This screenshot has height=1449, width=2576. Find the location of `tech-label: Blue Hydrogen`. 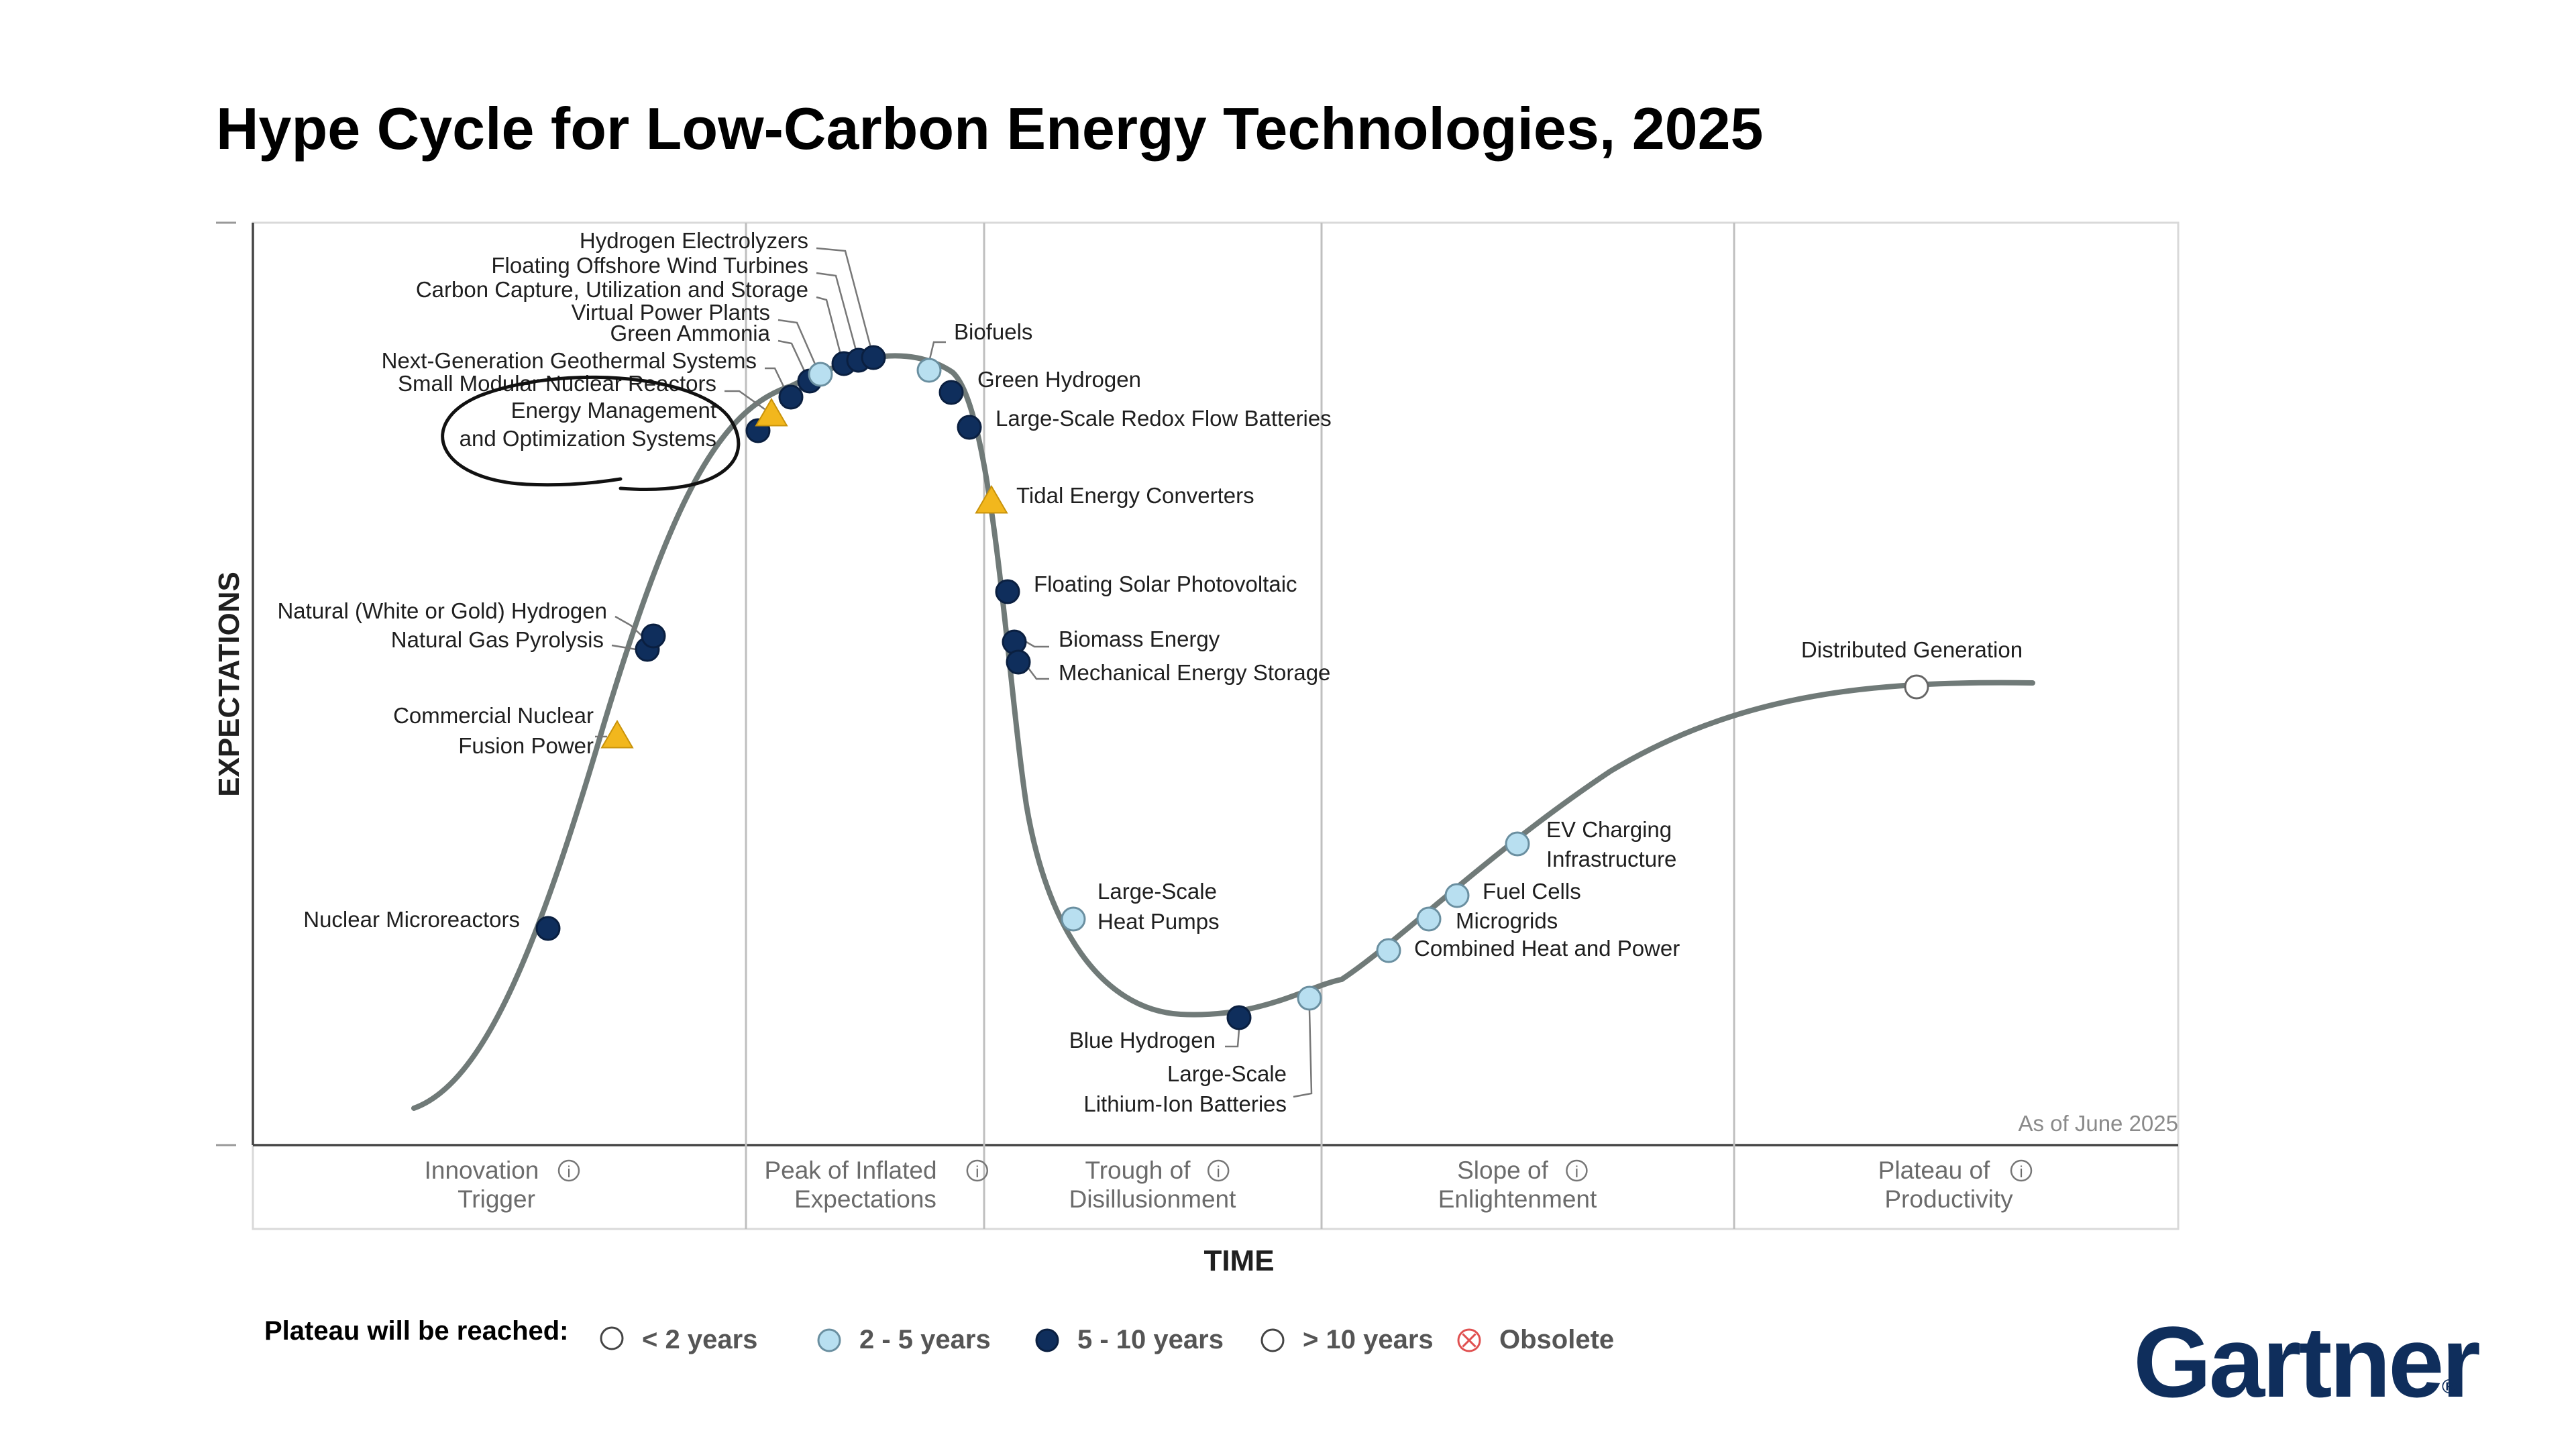

tech-label: Blue Hydrogen is located at coordinates (1142, 1040).